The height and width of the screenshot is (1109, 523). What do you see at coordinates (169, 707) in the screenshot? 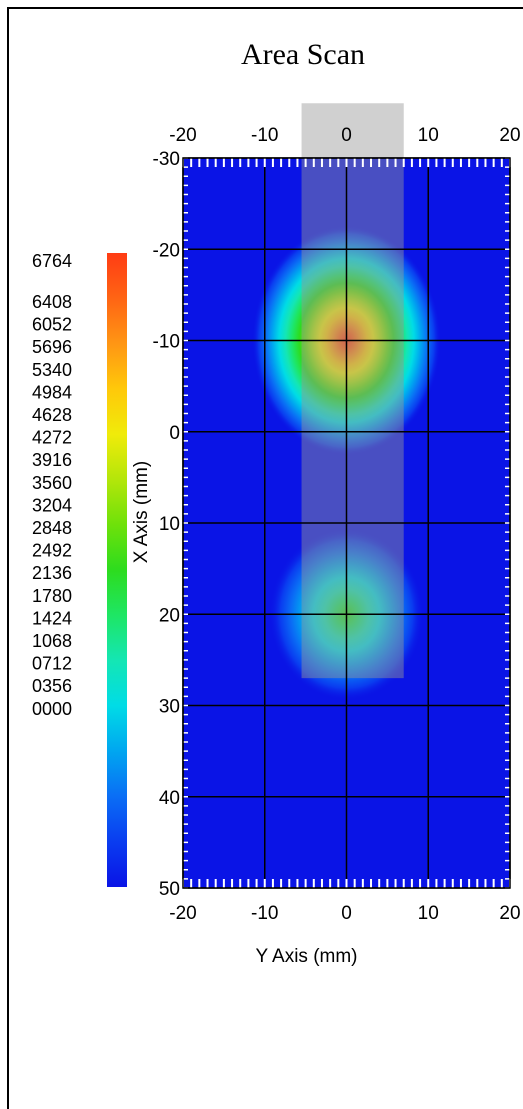
I see `y-tick-label: 30` at bounding box center [169, 707].